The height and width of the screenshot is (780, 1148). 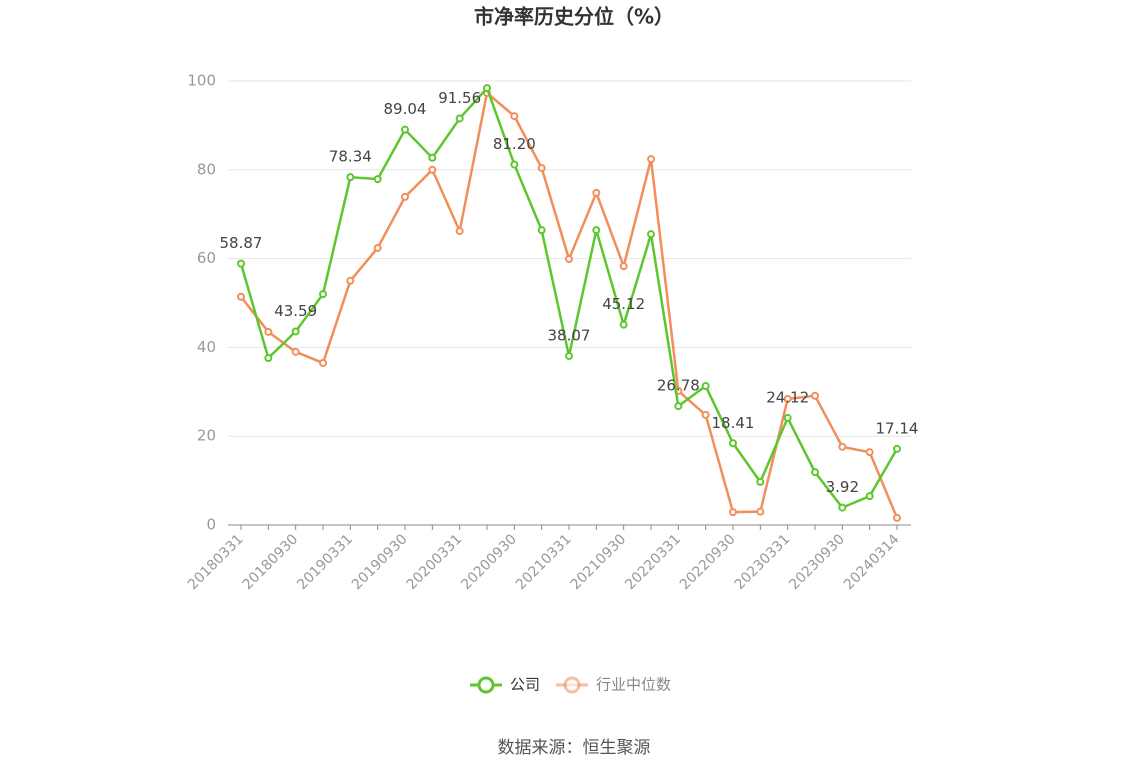 What do you see at coordinates (897, 428) in the screenshot?
I see `data-label: 17.14` at bounding box center [897, 428].